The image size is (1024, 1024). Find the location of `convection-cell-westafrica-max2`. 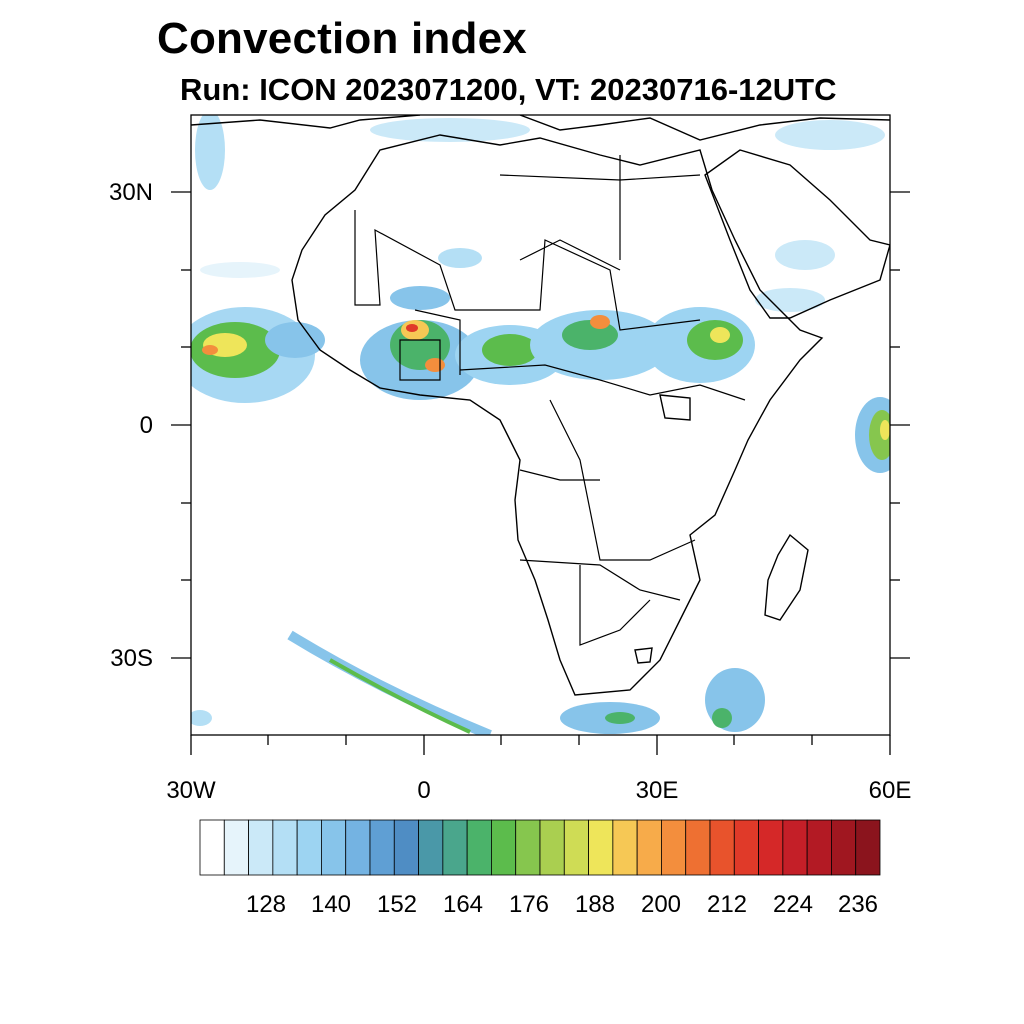

convection-cell-westafrica-max2 is located at coordinates (435, 365).